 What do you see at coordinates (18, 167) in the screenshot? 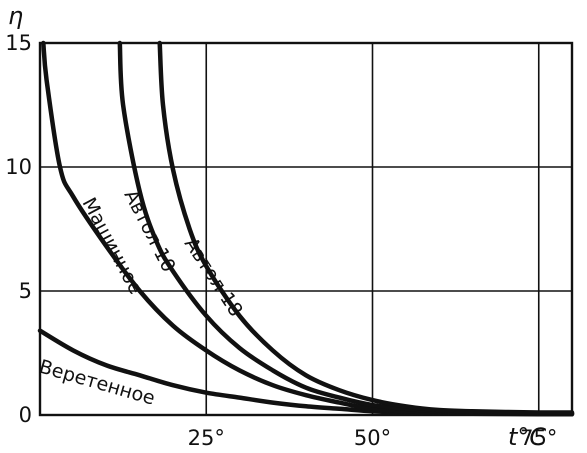
I see `y-tick-label-2: 10` at bounding box center [18, 167].